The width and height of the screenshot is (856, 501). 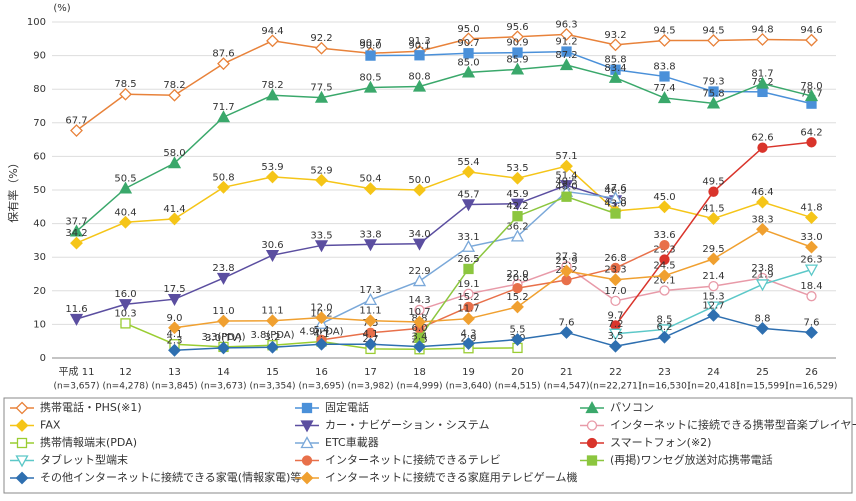 I want to click on data-label: 53.5, so click(x=517, y=168).